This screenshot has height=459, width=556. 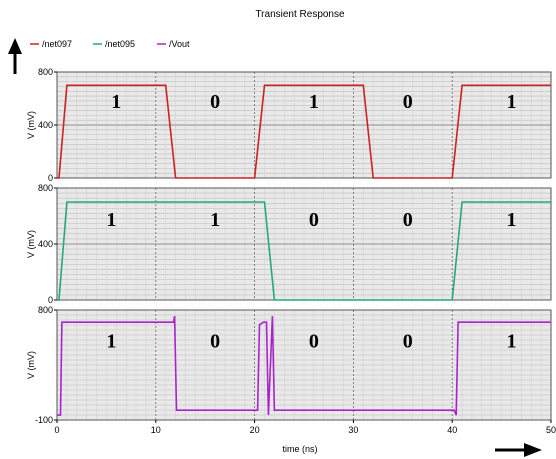 I want to click on up-arrow-icon, so click(x=15, y=56).